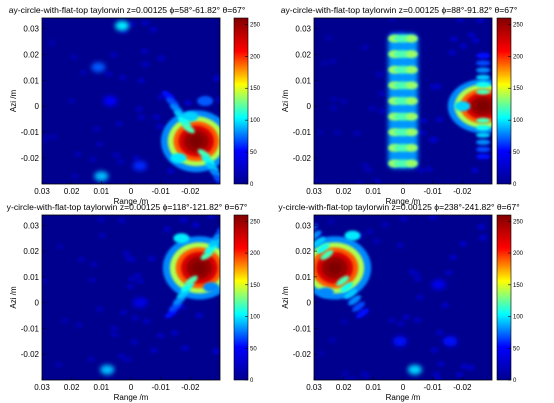 The width and height of the screenshot is (554, 403). Describe the element at coordinates (255, 89) in the screenshot. I see `colorbar-tick-label: 150` at that location.